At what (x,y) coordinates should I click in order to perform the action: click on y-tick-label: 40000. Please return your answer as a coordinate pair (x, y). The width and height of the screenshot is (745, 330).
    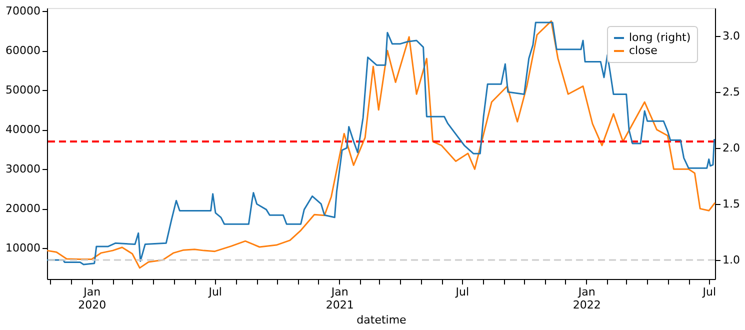
    Looking at the image, I should click on (23, 129).